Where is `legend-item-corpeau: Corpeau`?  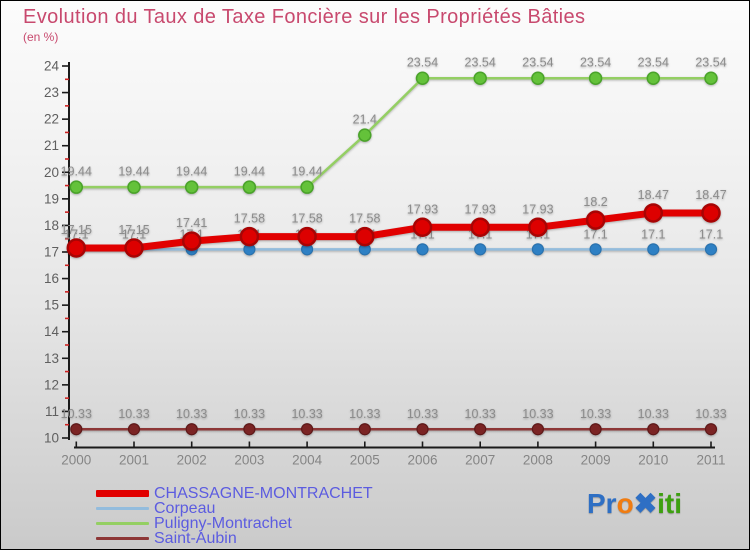 legend-item-corpeau: Corpeau is located at coordinates (234, 508).